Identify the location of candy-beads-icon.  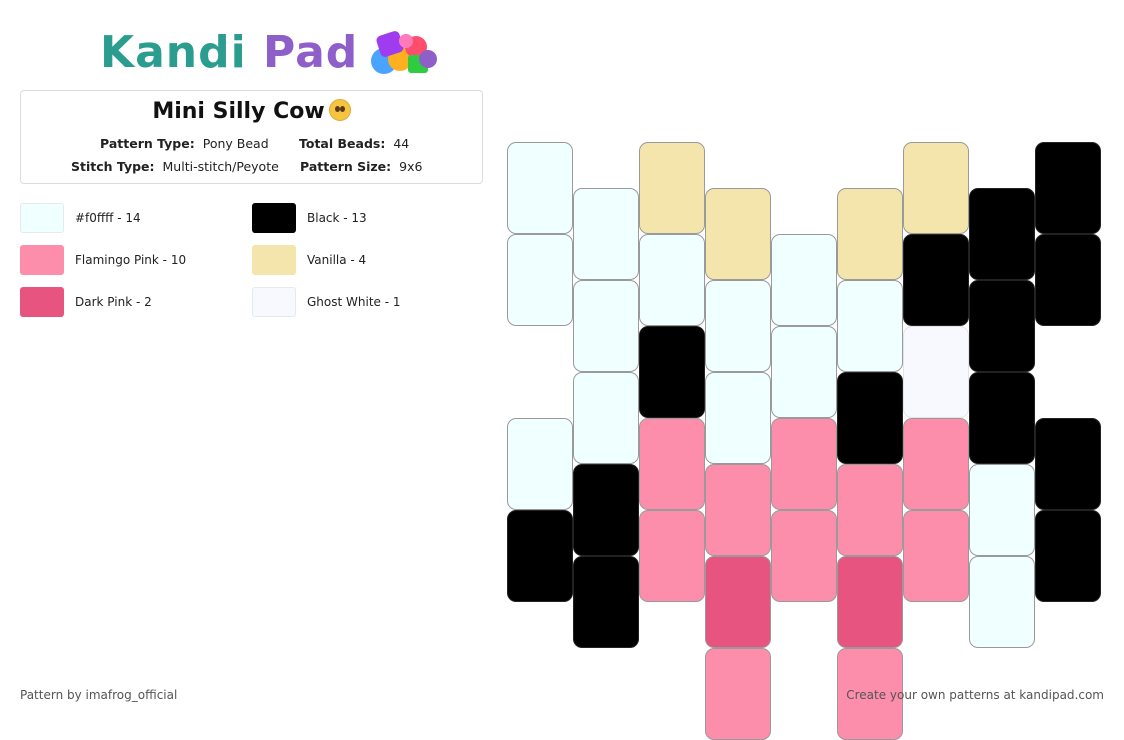
(404, 52).